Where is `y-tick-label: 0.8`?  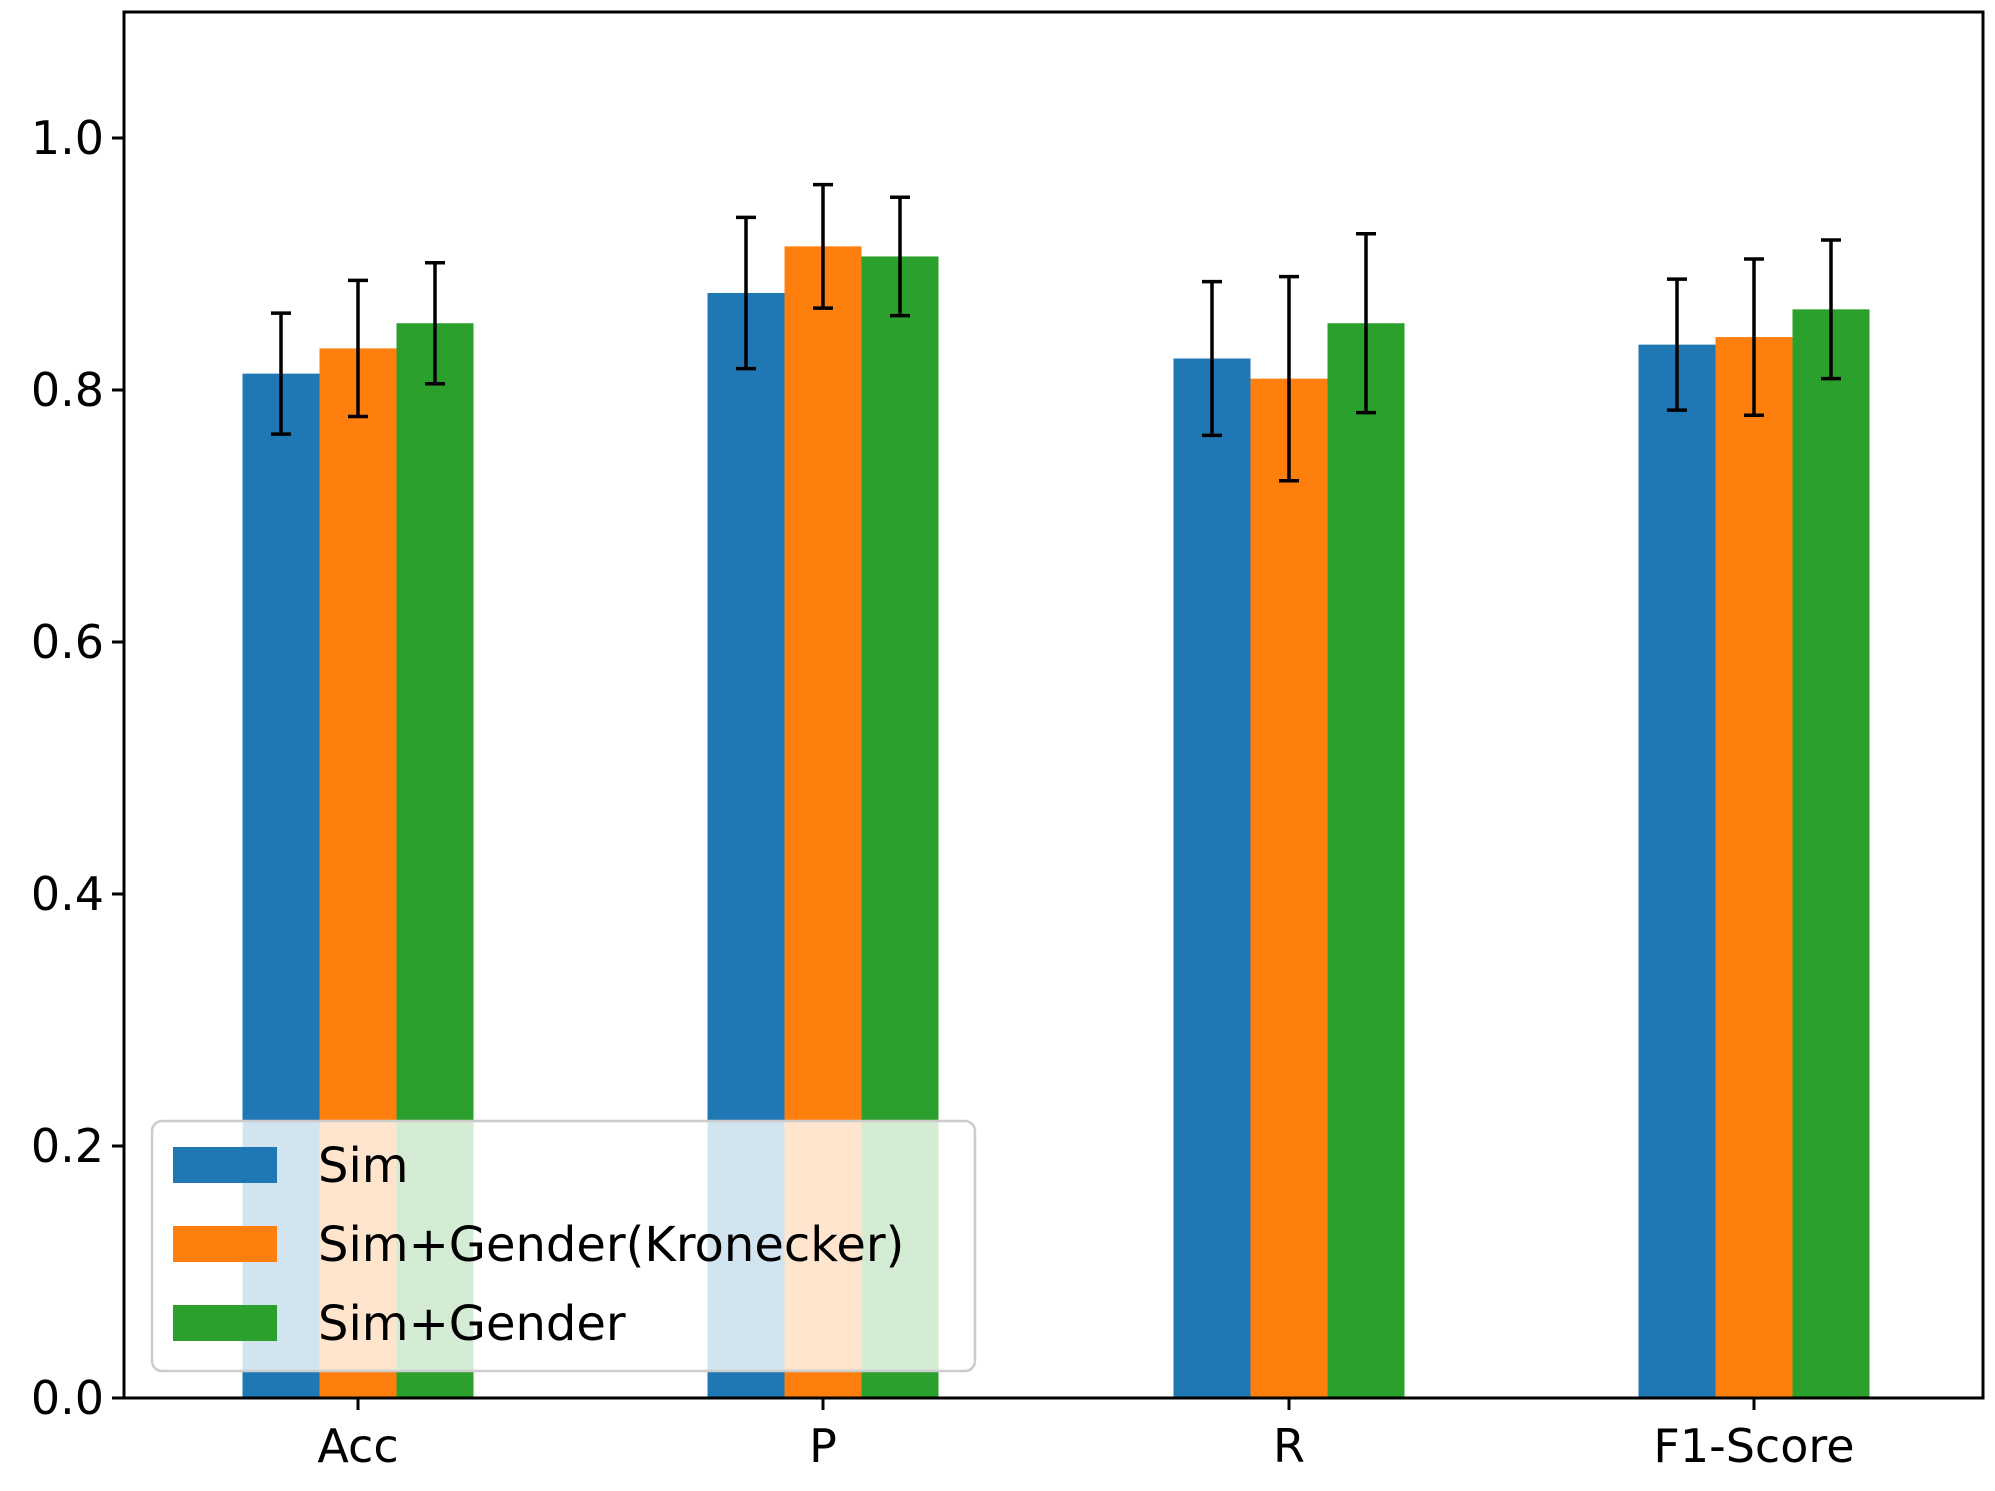
y-tick-label: 0.8 is located at coordinates (67, 390).